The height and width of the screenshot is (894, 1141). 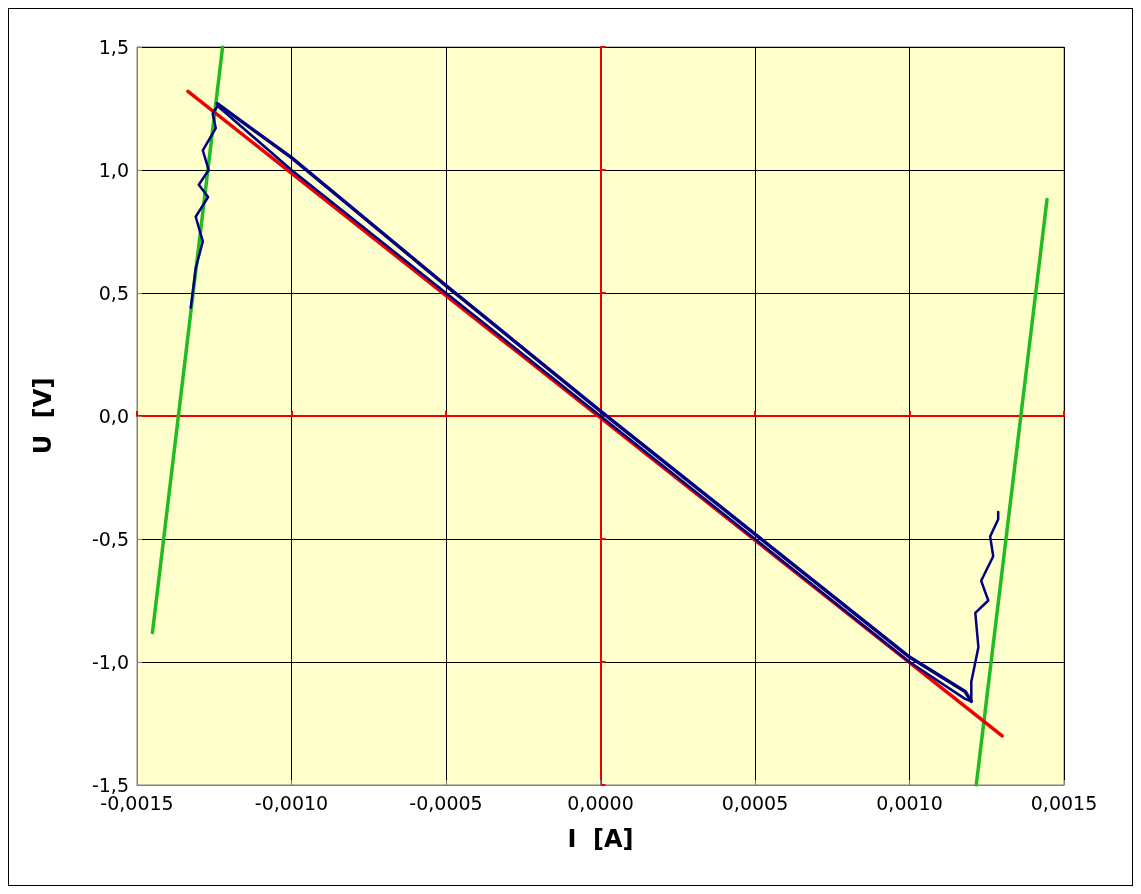 I want to click on x-axis-title: I [A], so click(x=600, y=839).